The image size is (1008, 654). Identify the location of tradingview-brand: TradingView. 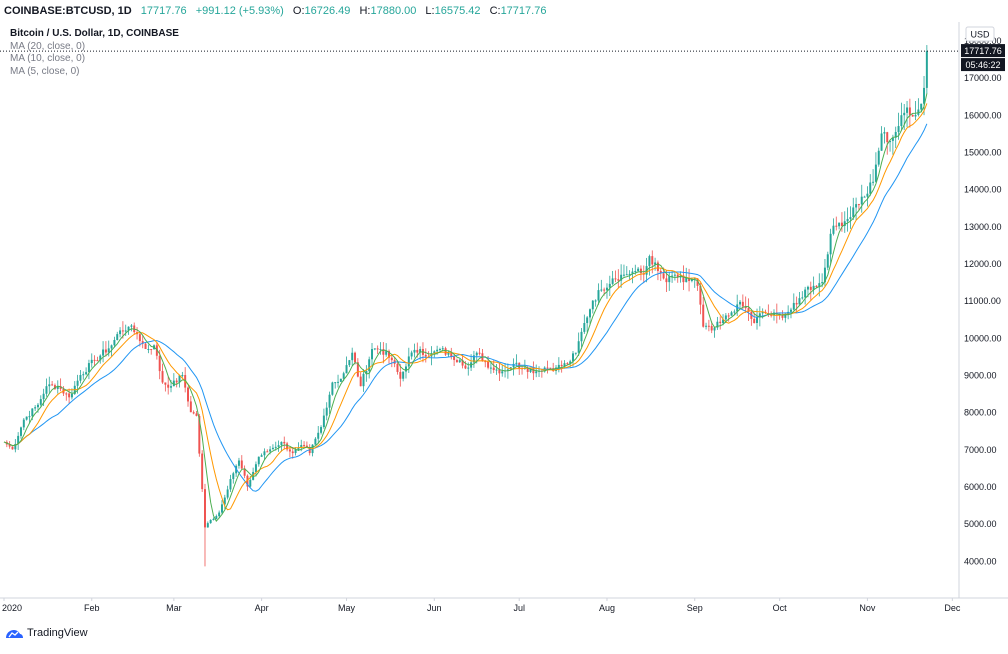
(46, 633).